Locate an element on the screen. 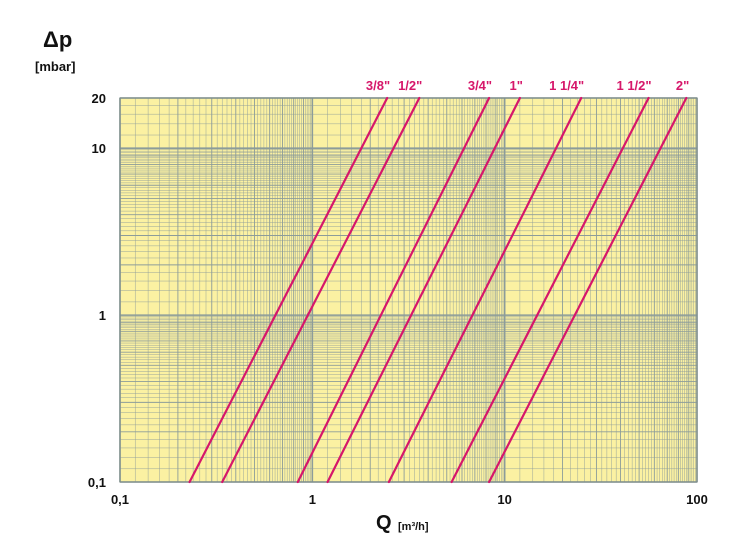 The height and width of the screenshot is (546, 730). series-labels: 3/8" 1/2" 3/4" 1" 1 1/4" 1 1/2" 2" is located at coordinates (527, 85).